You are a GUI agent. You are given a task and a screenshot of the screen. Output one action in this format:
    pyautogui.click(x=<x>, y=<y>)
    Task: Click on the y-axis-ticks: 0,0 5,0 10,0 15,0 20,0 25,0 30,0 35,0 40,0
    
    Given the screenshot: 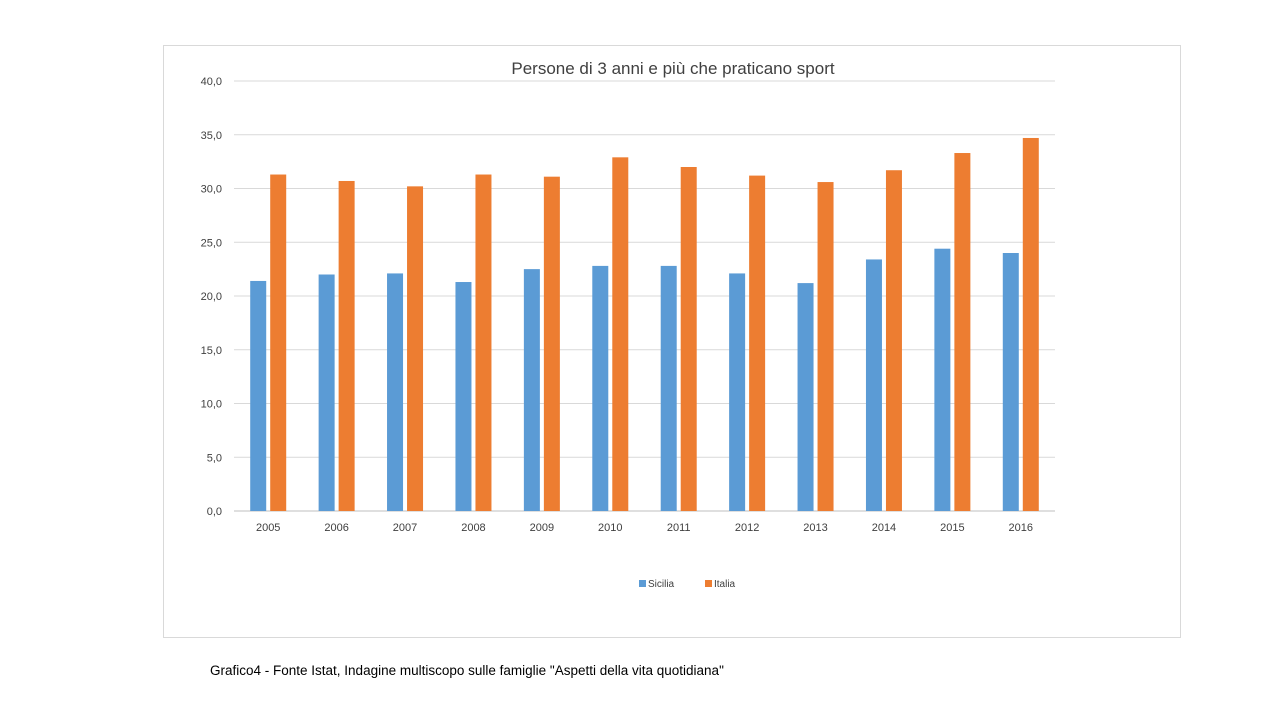 What is the action you would take?
    pyautogui.click(x=211, y=297)
    